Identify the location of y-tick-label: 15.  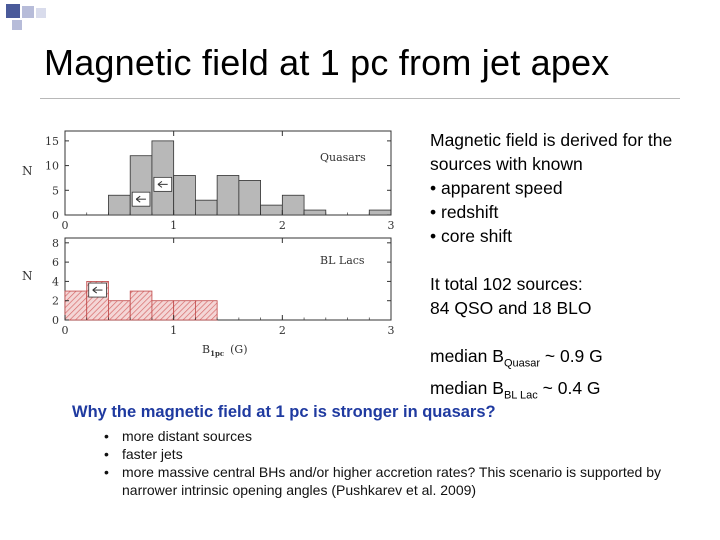
(52, 141).